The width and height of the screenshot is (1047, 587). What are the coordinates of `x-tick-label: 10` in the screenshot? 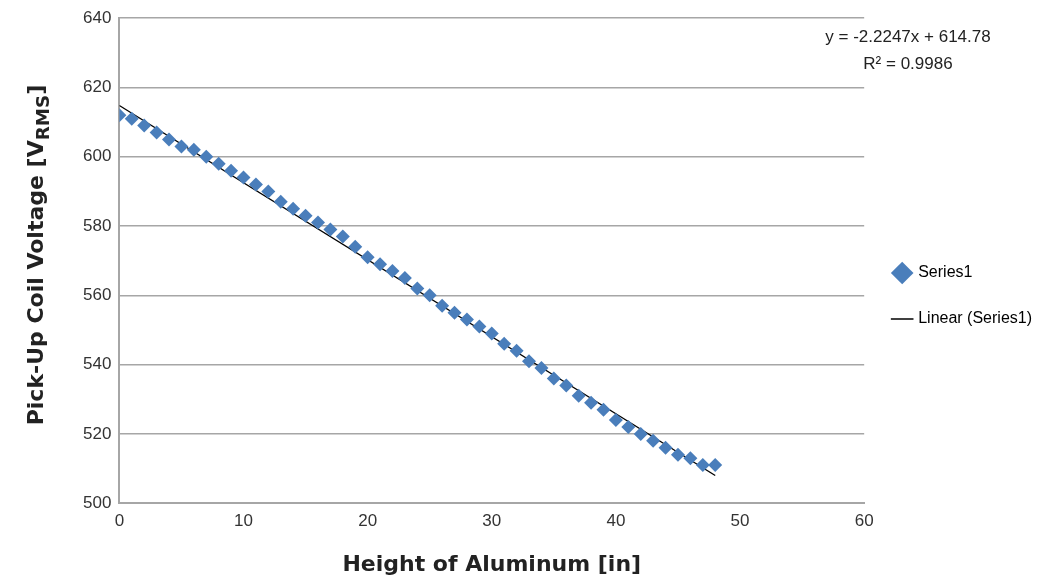 It's located at (243, 521).